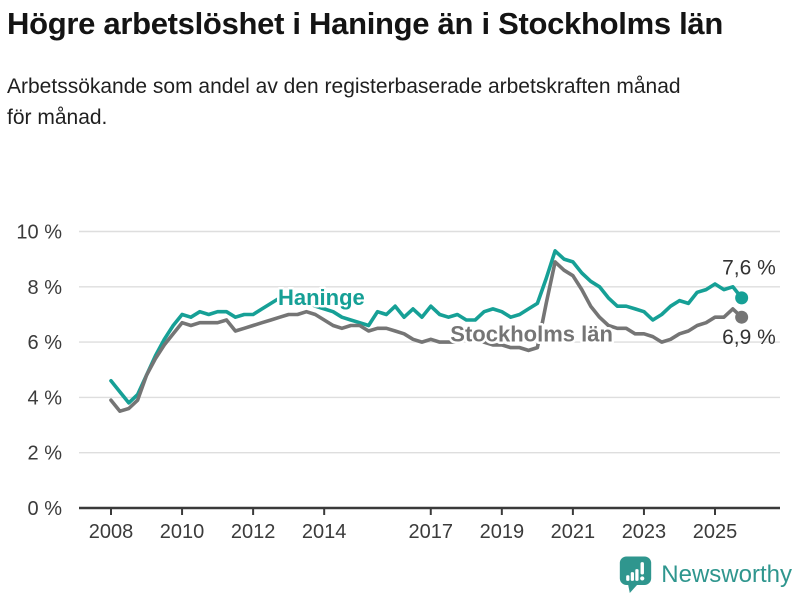 Image resolution: width=800 pixels, height=600 pixels. What do you see at coordinates (45, 509) in the screenshot?
I see `y-axis-tick-label: 0 %` at bounding box center [45, 509].